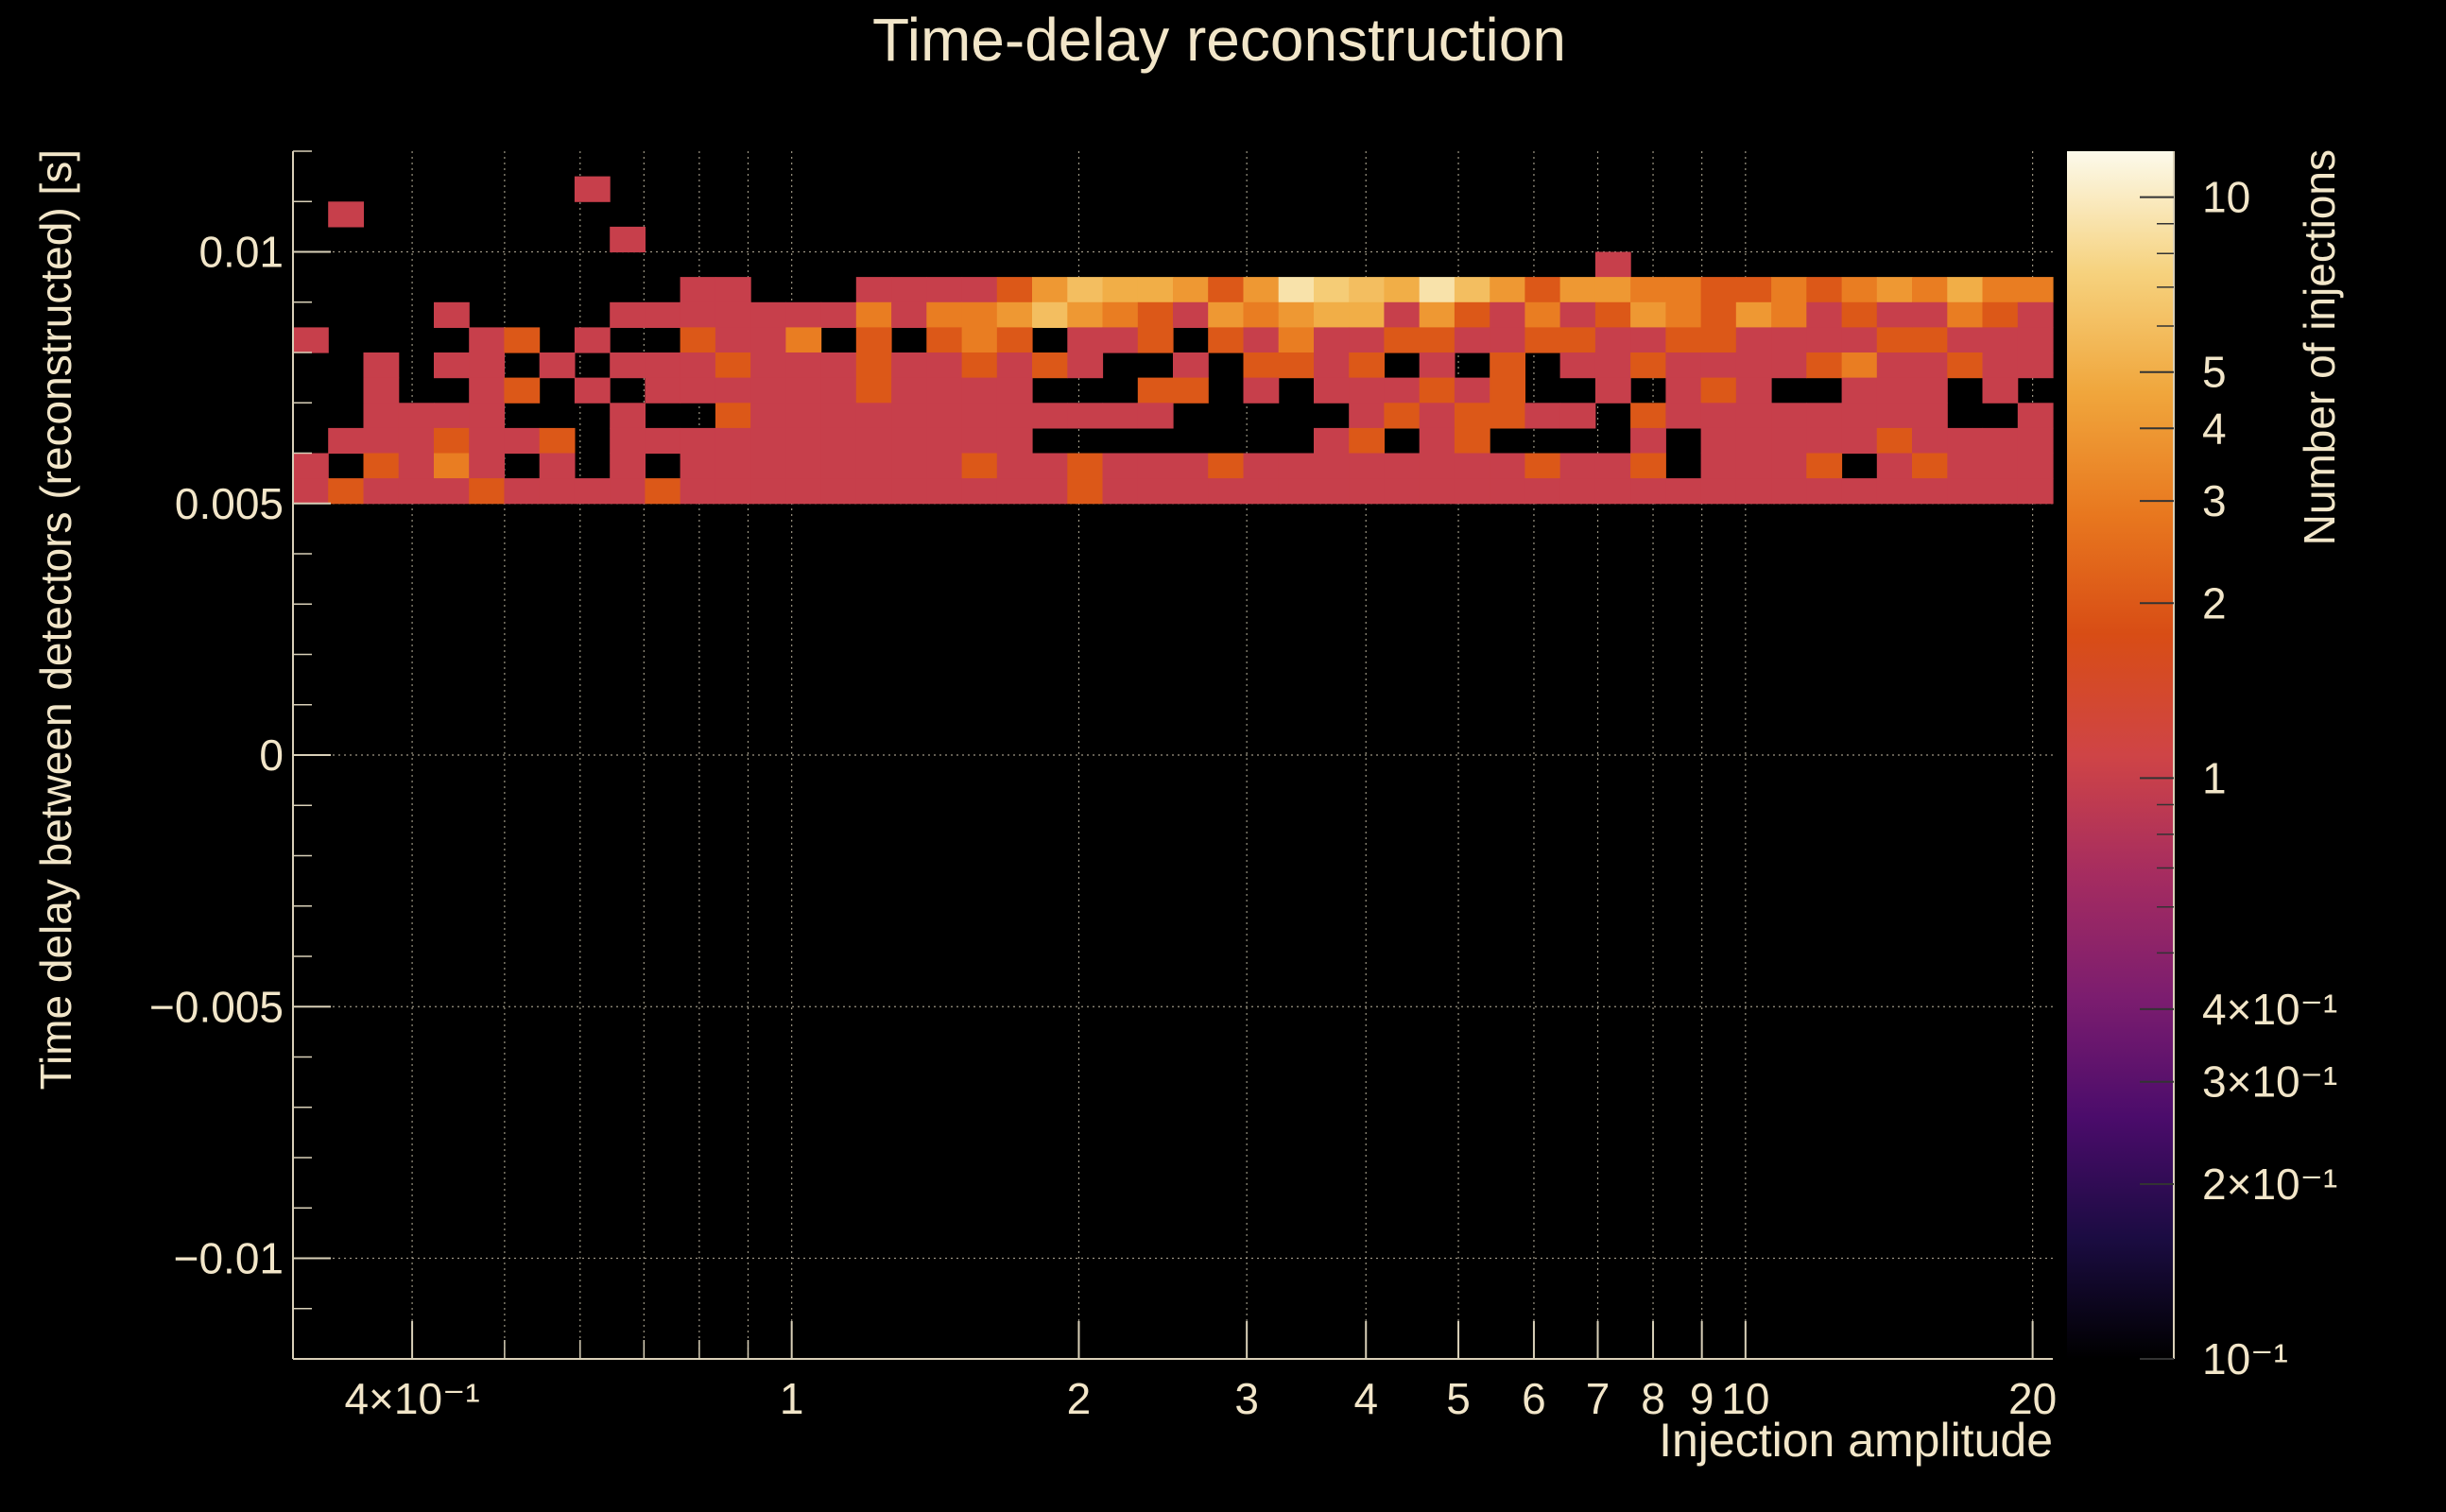 This screenshot has width=2446, height=1512. What do you see at coordinates (229, 503) in the screenshot?
I see `y-tick-label: 0.005` at bounding box center [229, 503].